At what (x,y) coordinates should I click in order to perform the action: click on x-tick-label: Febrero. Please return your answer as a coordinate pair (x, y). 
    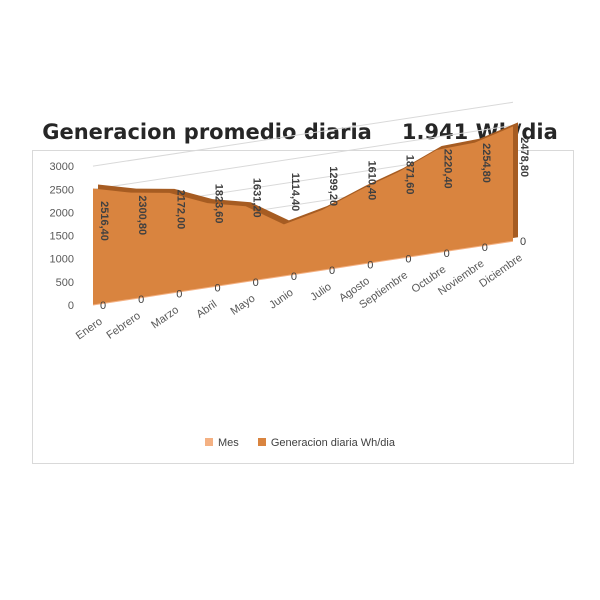
    Looking at the image, I should click on (123, 326).